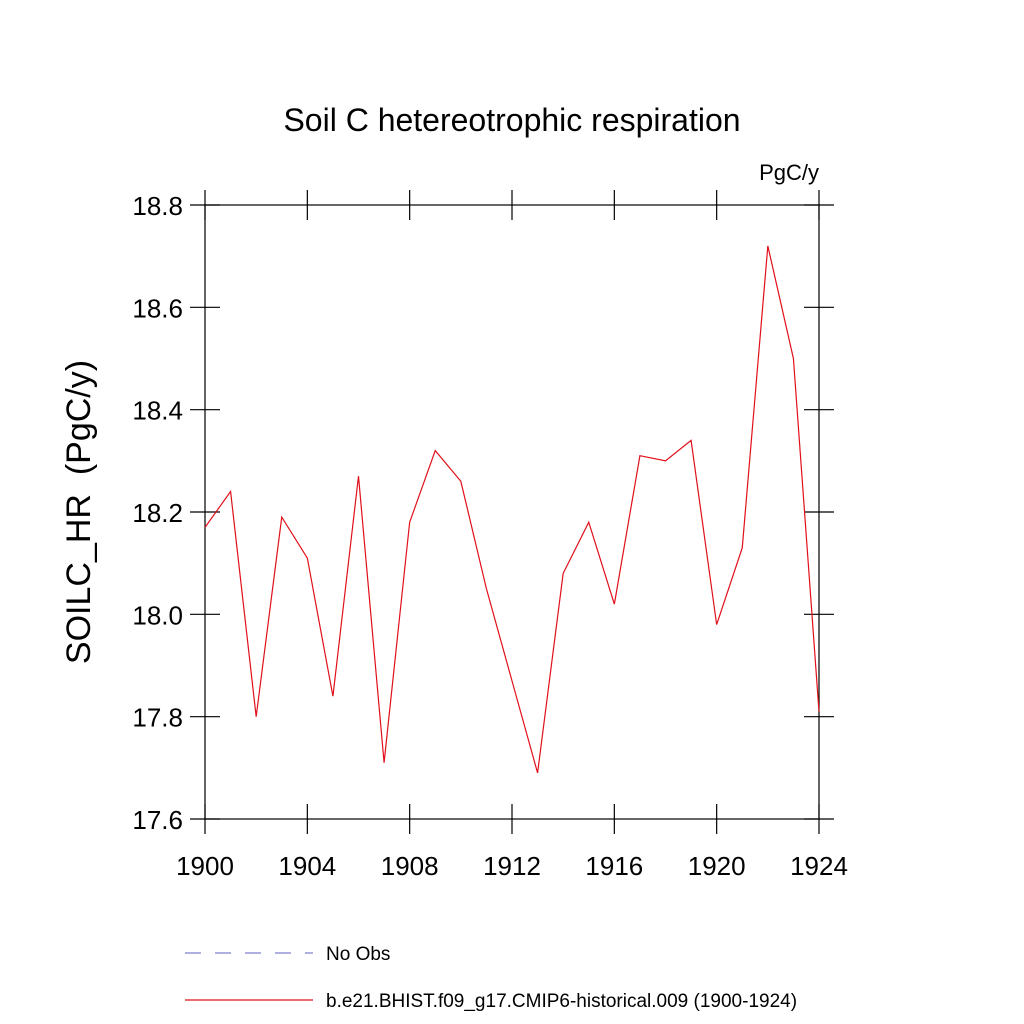 This screenshot has height=1024, width=1024. Describe the element at coordinates (819, 866) in the screenshot. I see `x-tick-label: 1924` at that location.